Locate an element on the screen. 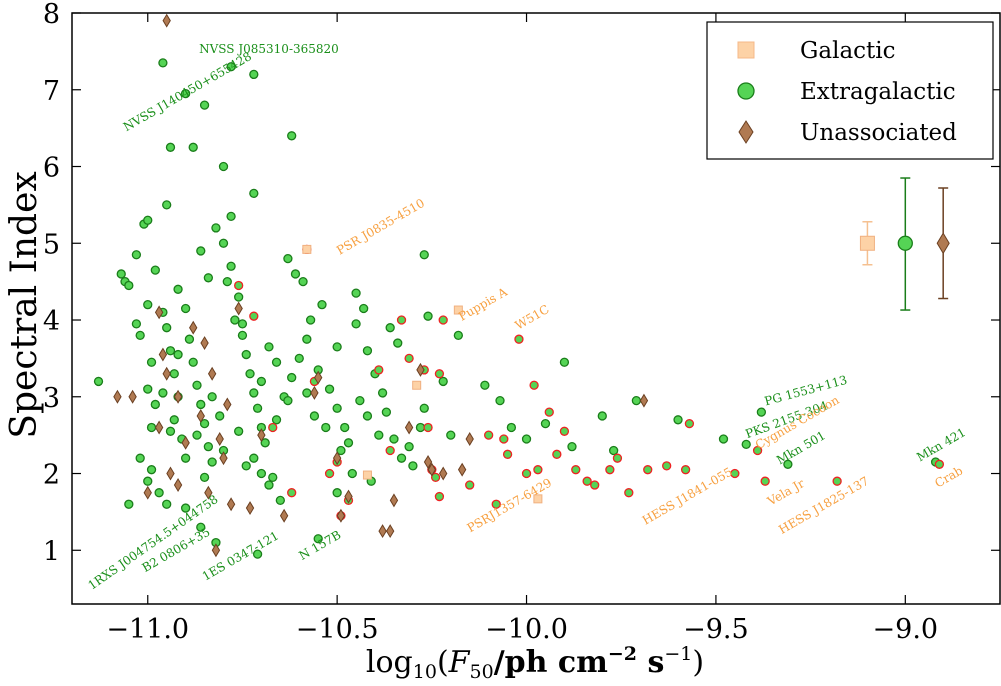  annotation-label: Vela Jr is located at coordinates (785, 492).